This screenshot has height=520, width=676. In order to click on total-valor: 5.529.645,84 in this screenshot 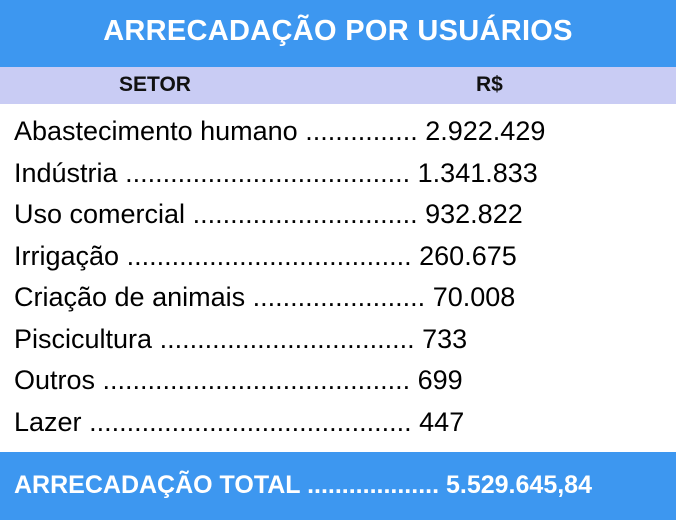, I will do `click(519, 485)`.